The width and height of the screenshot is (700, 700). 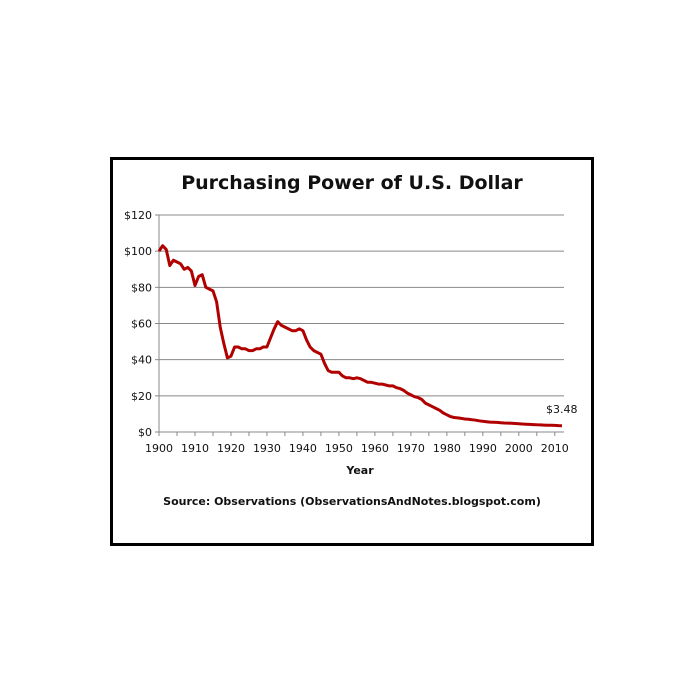 What do you see at coordinates (231, 448) in the screenshot?
I see `x-tick-label: 1920` at bounding box center [231, 448].